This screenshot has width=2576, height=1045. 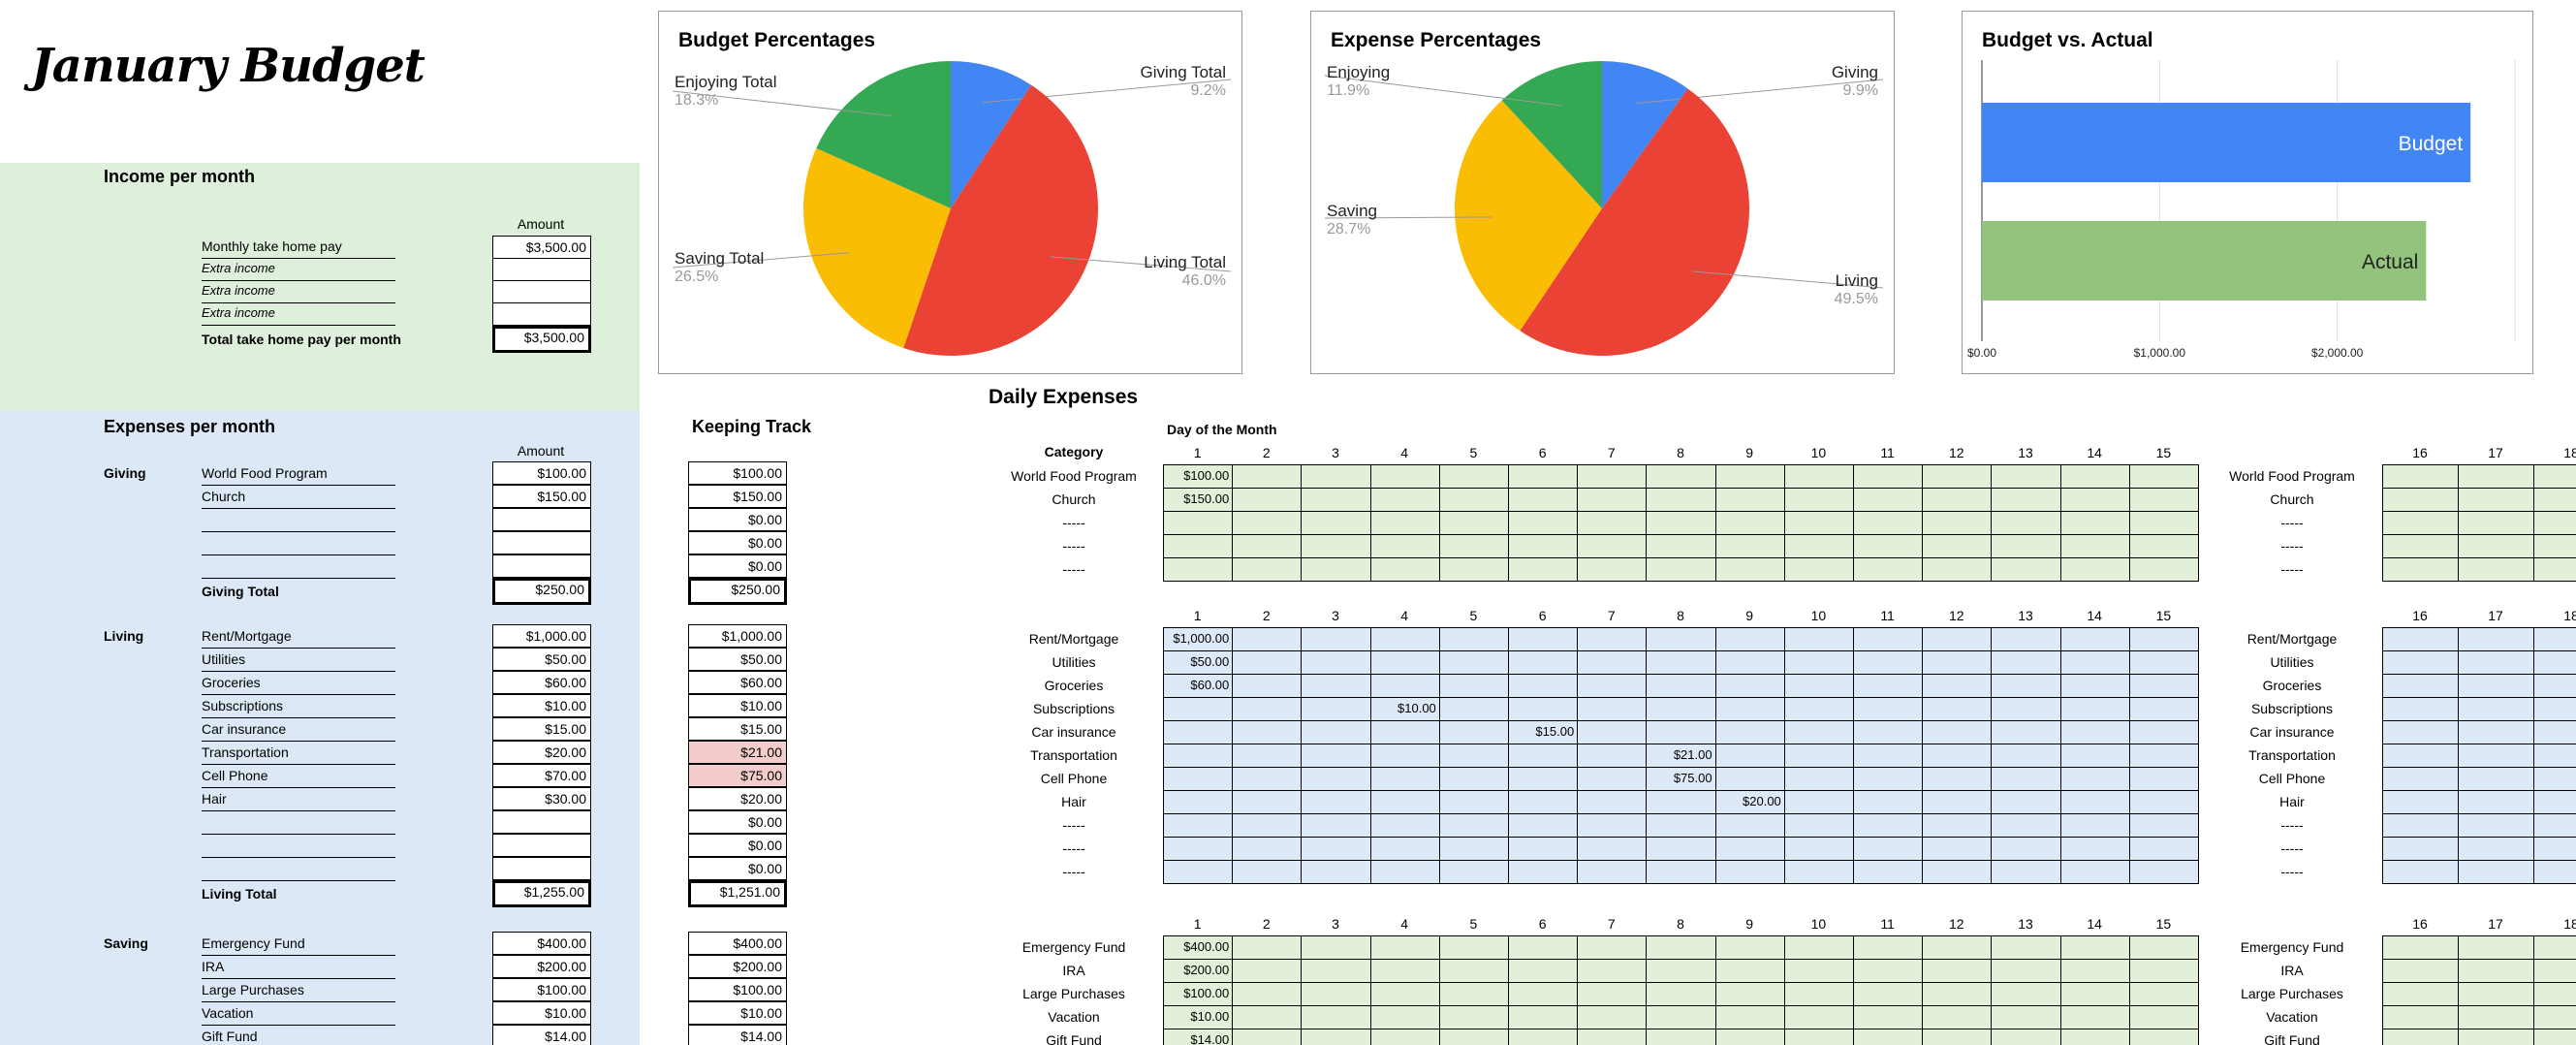 What do you see at coordinates (737, 566) in the screenshot?
I see `track-amount: $0.00` at bounding box center [737, 566].